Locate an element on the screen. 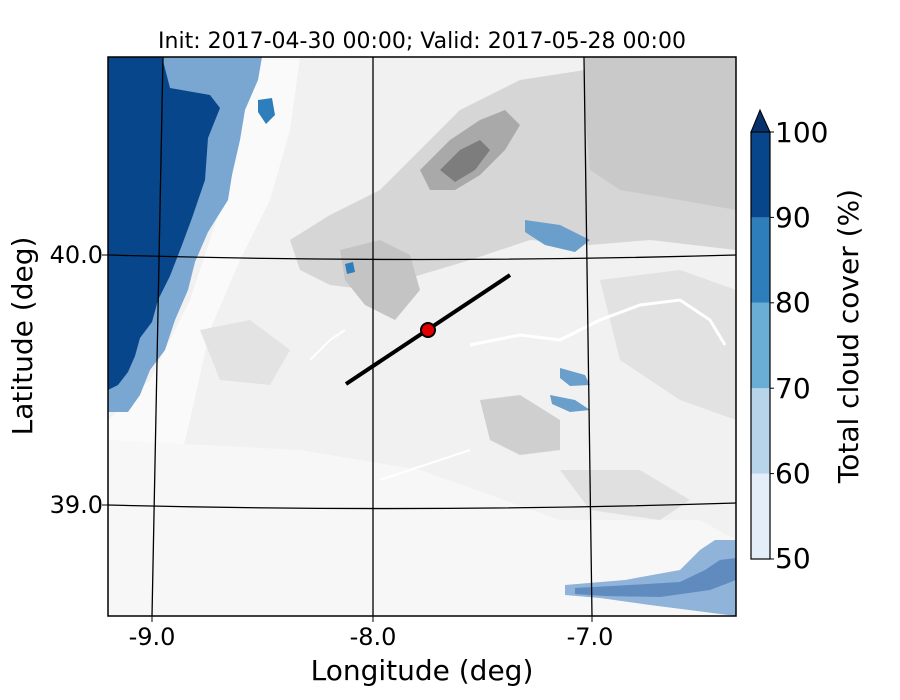  colorbar-extend-arrow is located at coordinates (760, 120).